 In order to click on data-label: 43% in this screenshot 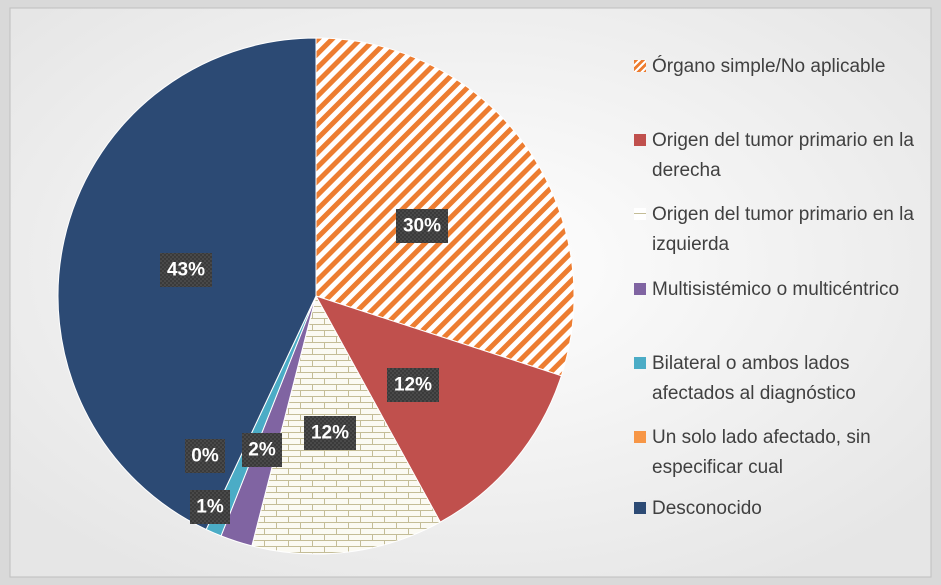, I will do `click(186, 270)`.